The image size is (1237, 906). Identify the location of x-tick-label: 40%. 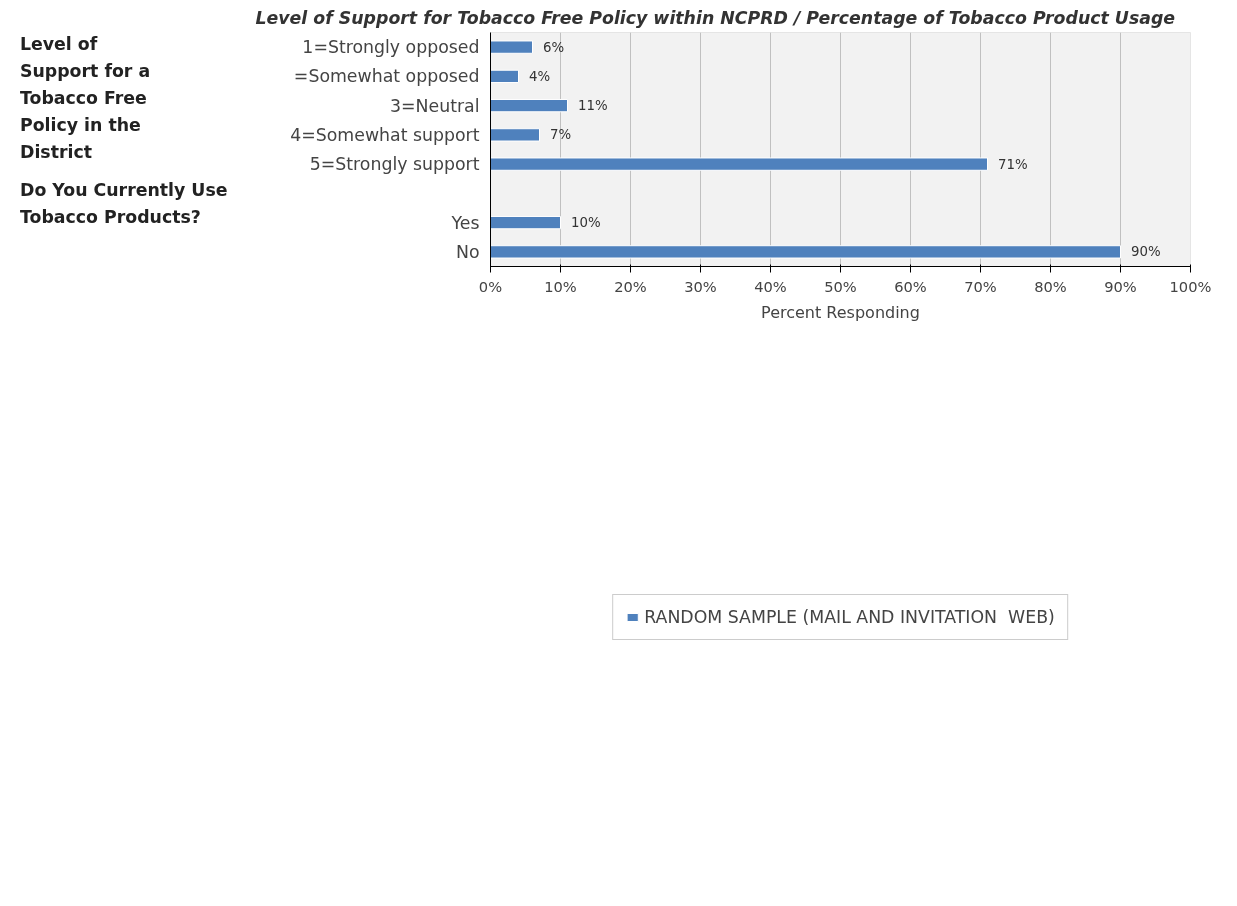
(770, 286).